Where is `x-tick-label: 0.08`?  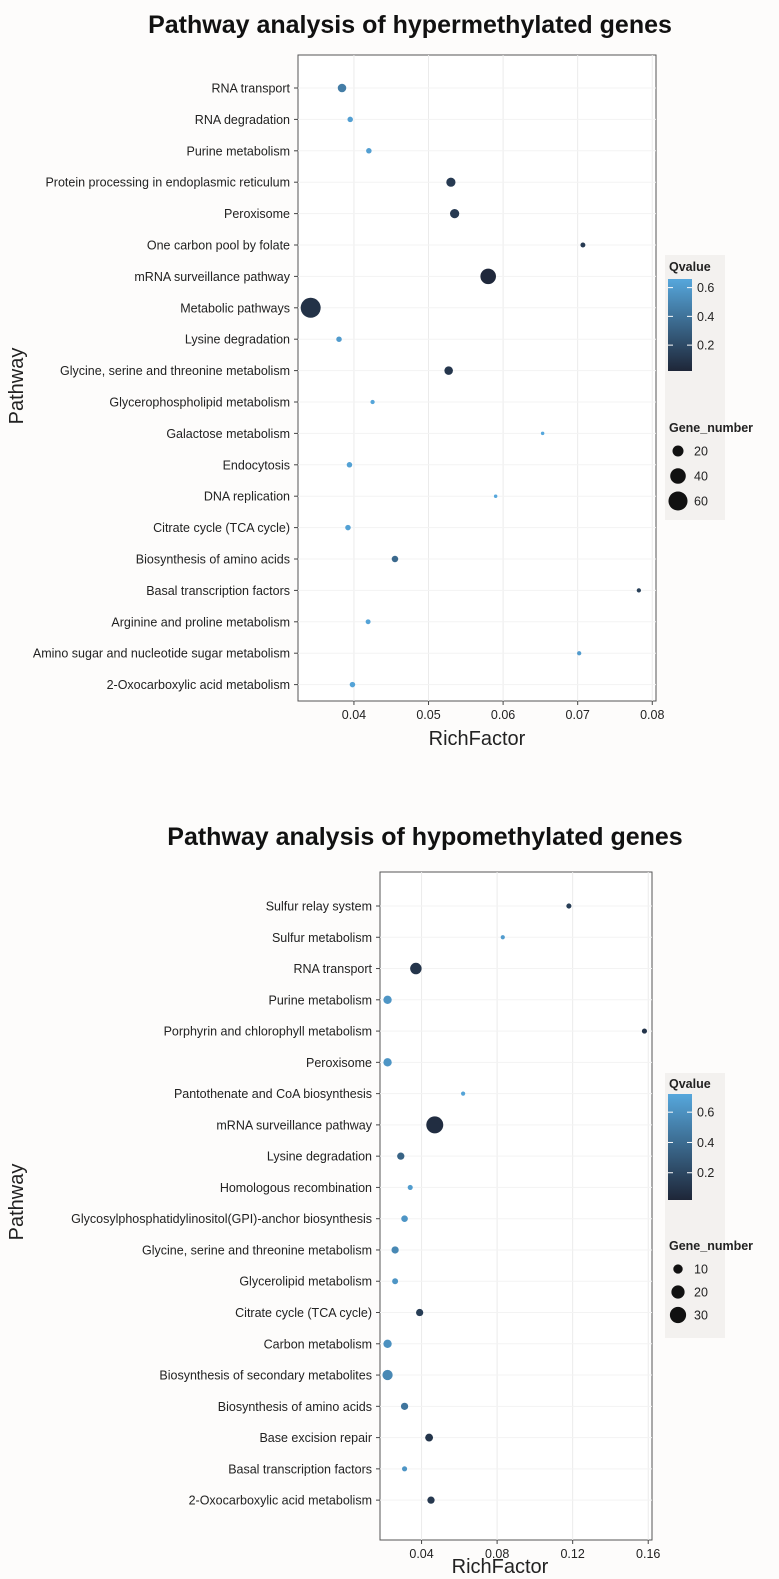 x-tick-label: 0.08 is located at coordinates (497, 1554).